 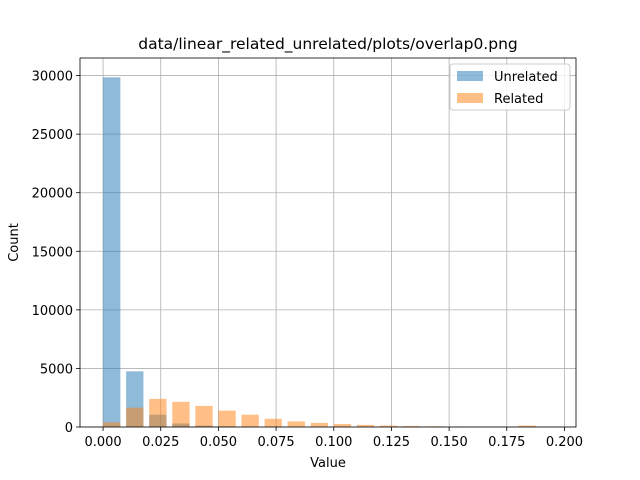 I want to click on x-tick-label: 0.100, so click(x=333, y=442).